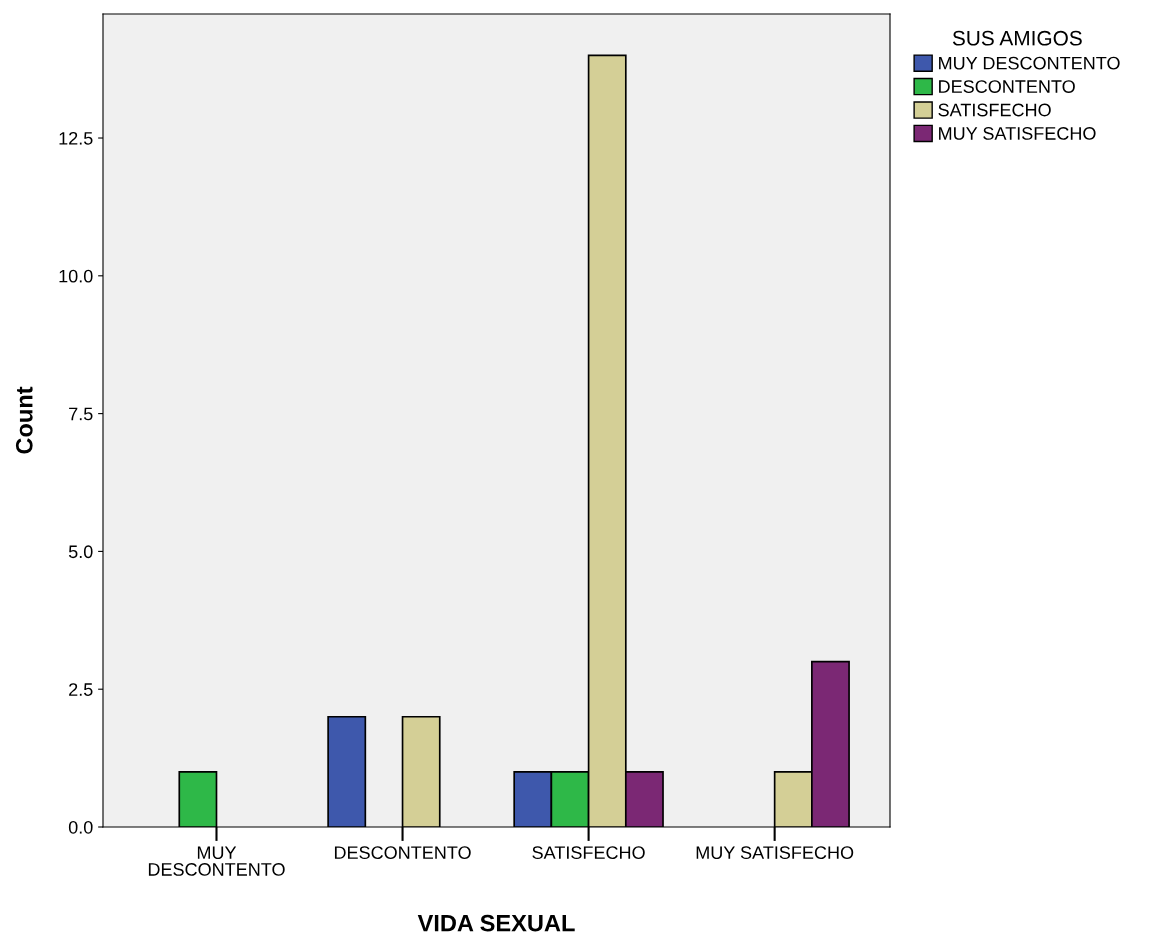 Image resolution: width=1150 pixels, height=935 pixels. I want to click on legend-label: DESCONTENTO, so click(1007, 86).